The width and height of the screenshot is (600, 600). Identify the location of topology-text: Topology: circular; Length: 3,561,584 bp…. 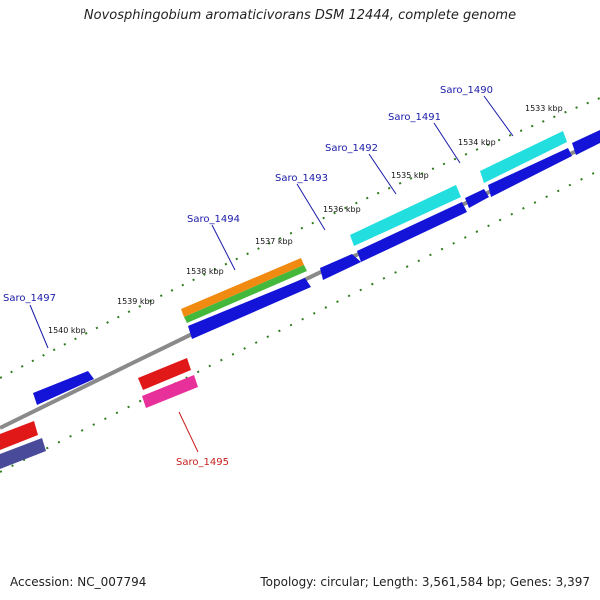
(425, 582).